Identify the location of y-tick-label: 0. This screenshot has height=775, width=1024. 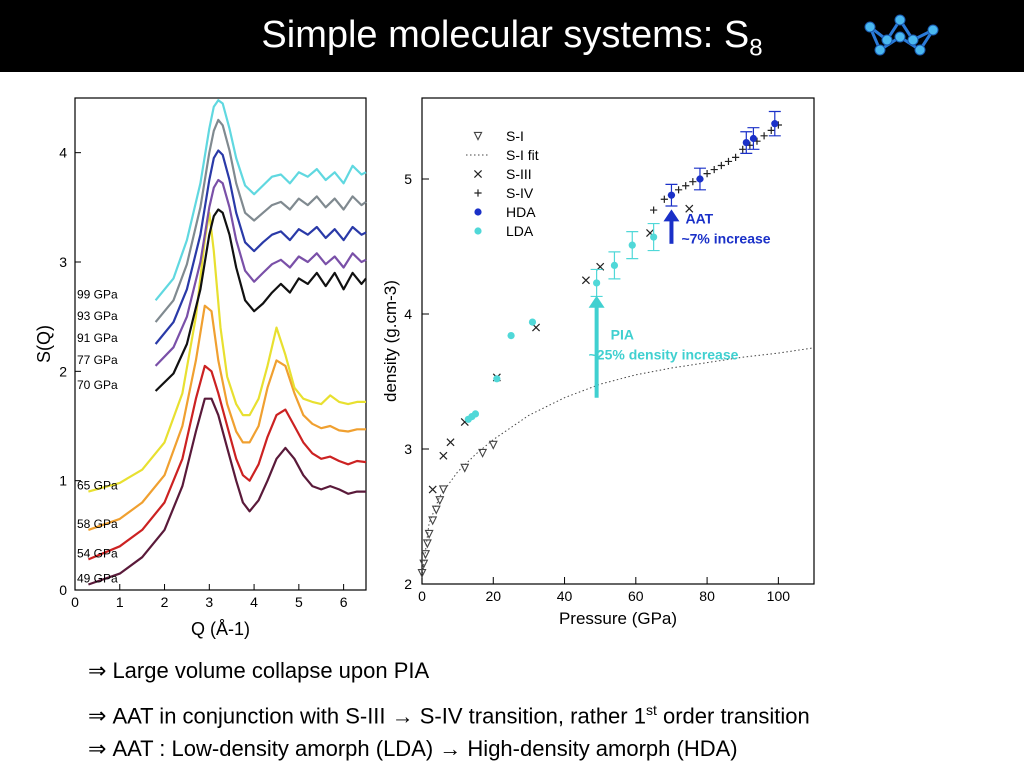
(63, 590).